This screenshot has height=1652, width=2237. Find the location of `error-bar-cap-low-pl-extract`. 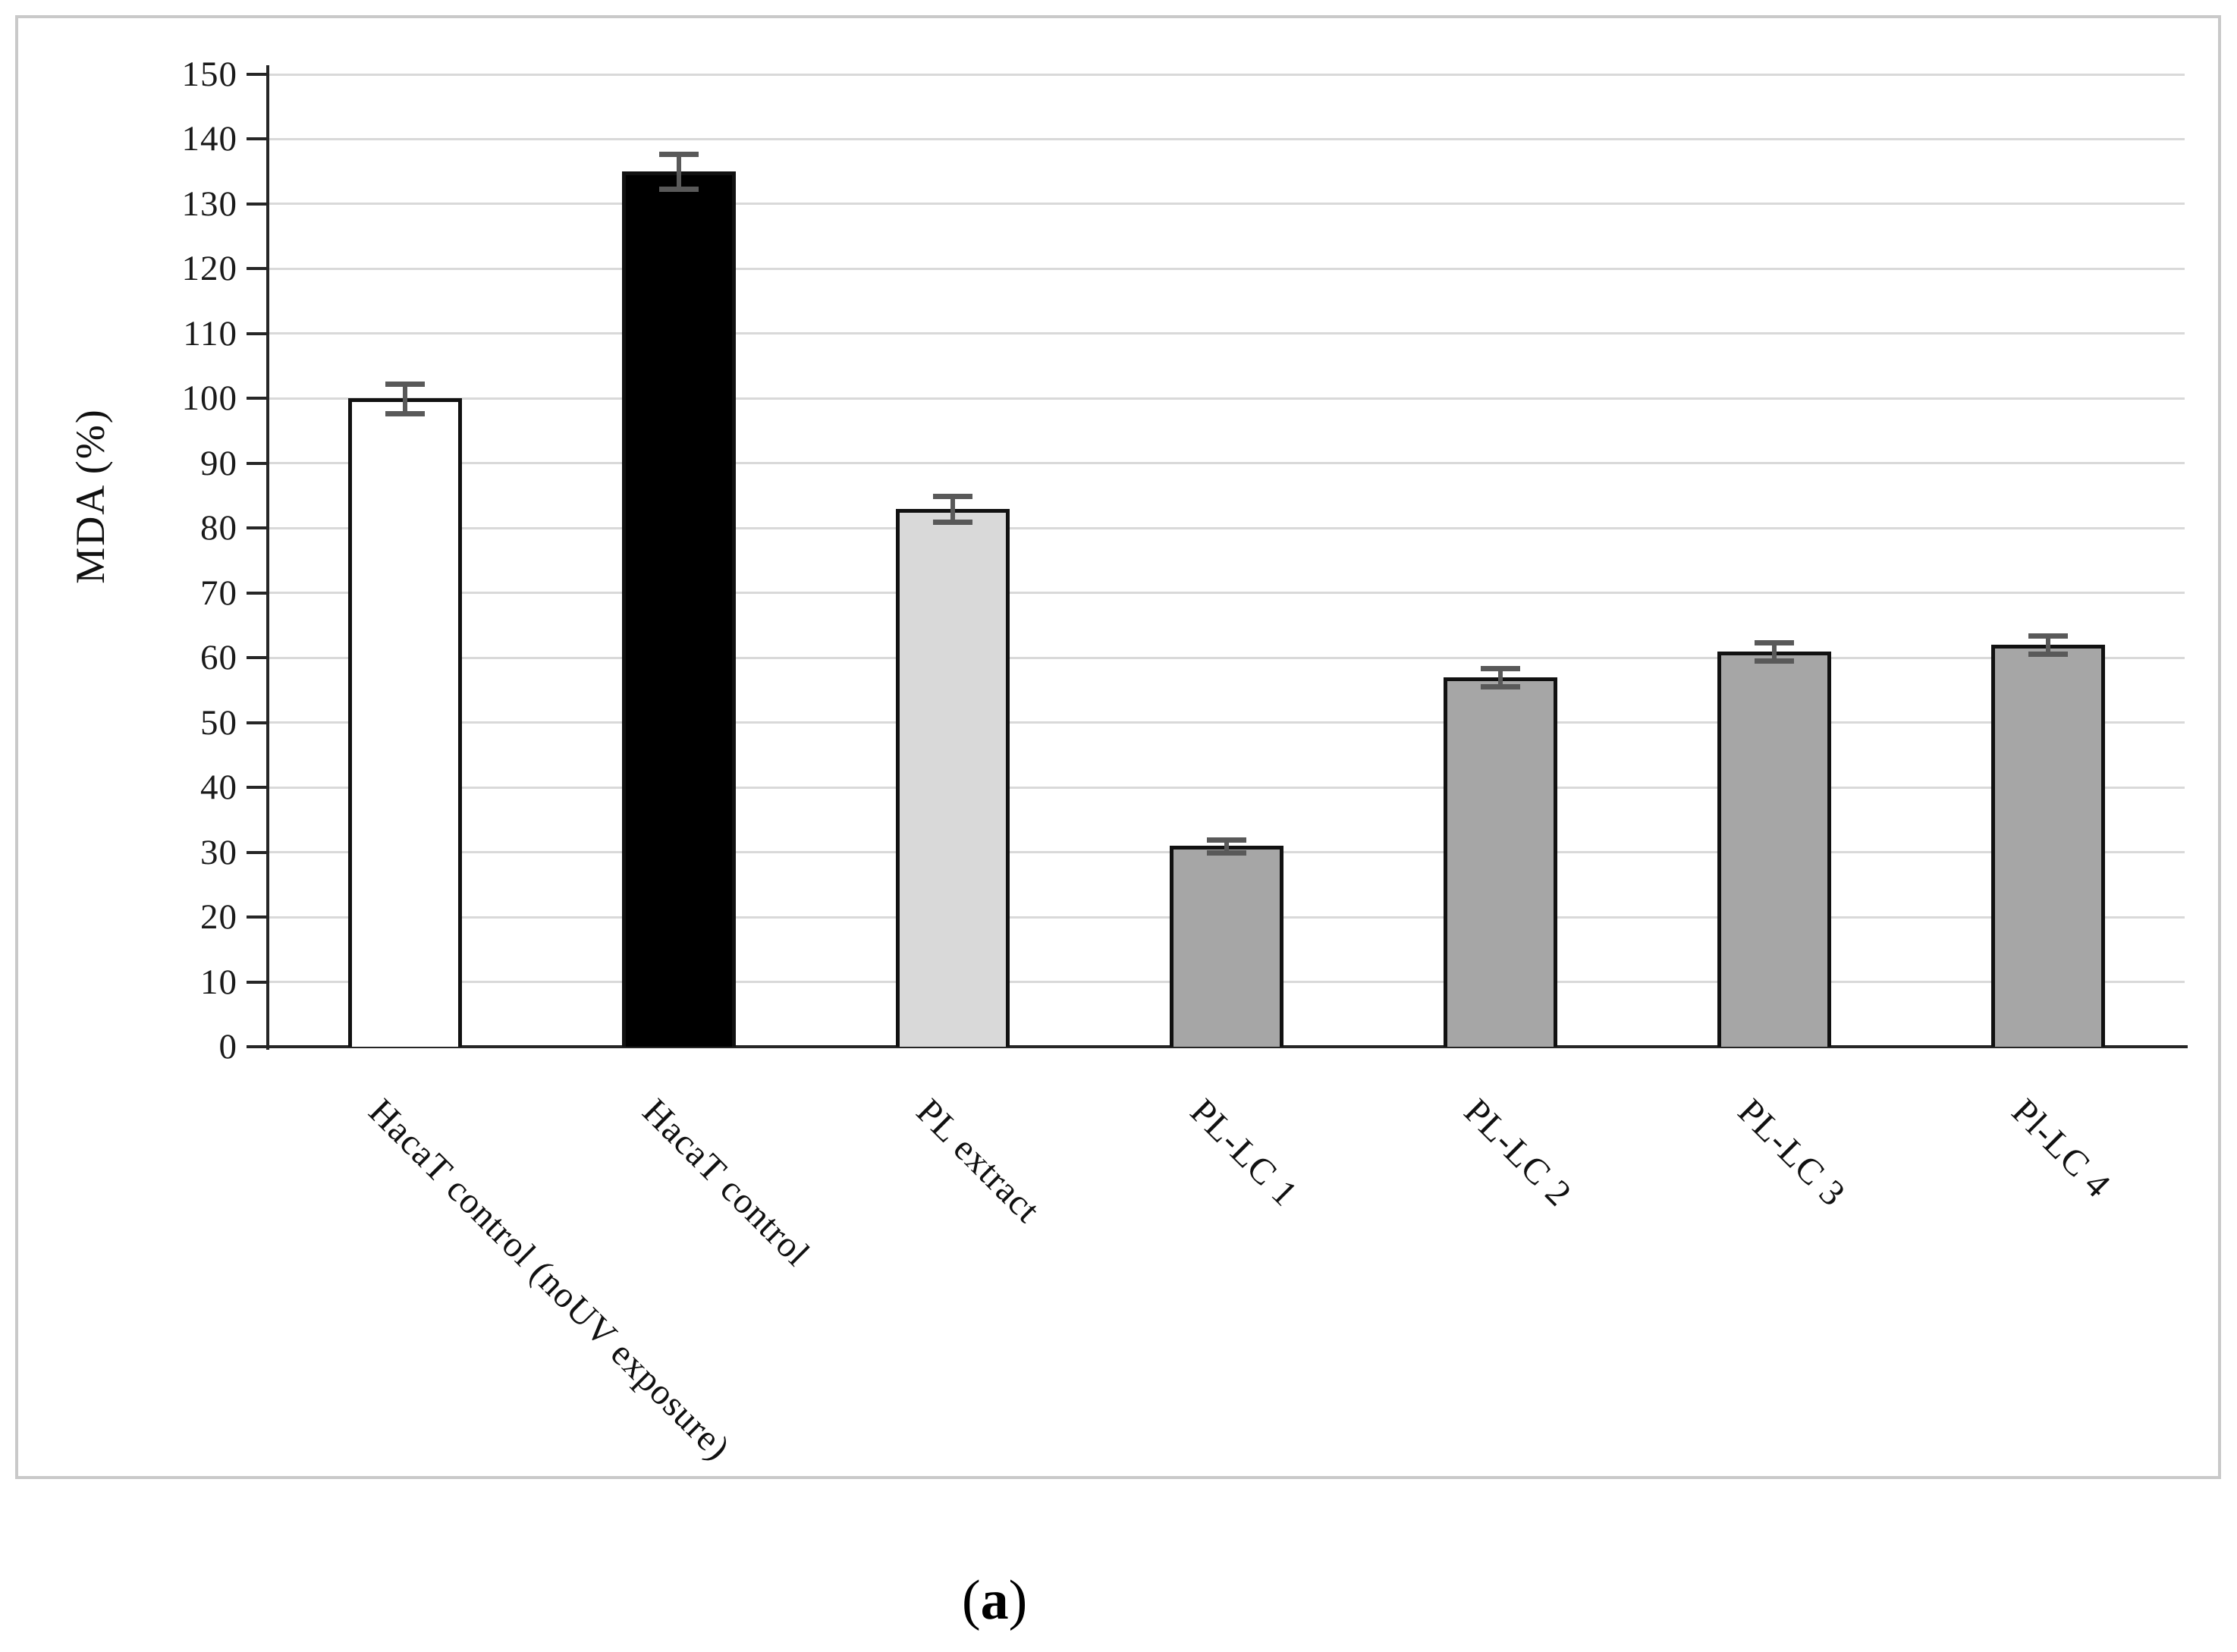

error-bar-cap-low-pl-extract is located at coordinates (952, 522).